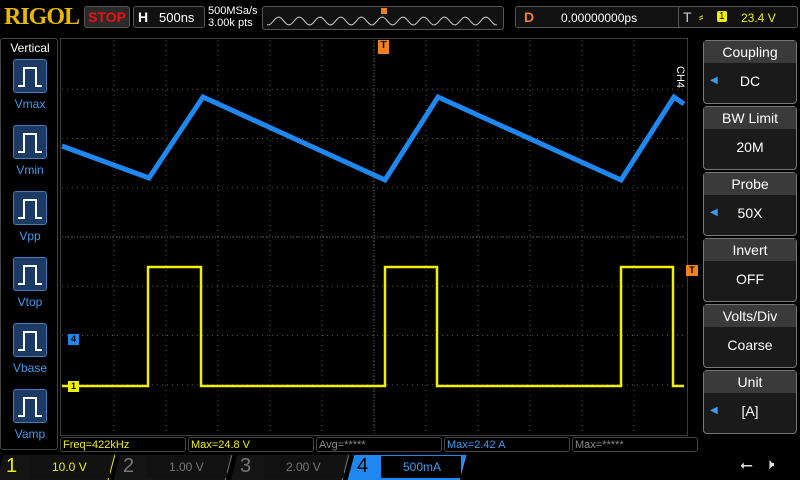 Image resolution: width=800 pixels, height=480 pixels. Describe the element at coordinates (379, 444) in the screenshot. I see `measurement-item: Avg=*****` at that location.